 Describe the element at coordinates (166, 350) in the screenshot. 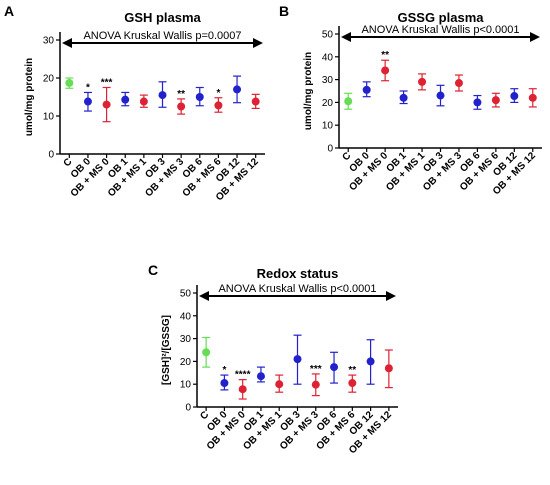

I see `y-axis-label: [GSH]²/[GSSG]` at that location.